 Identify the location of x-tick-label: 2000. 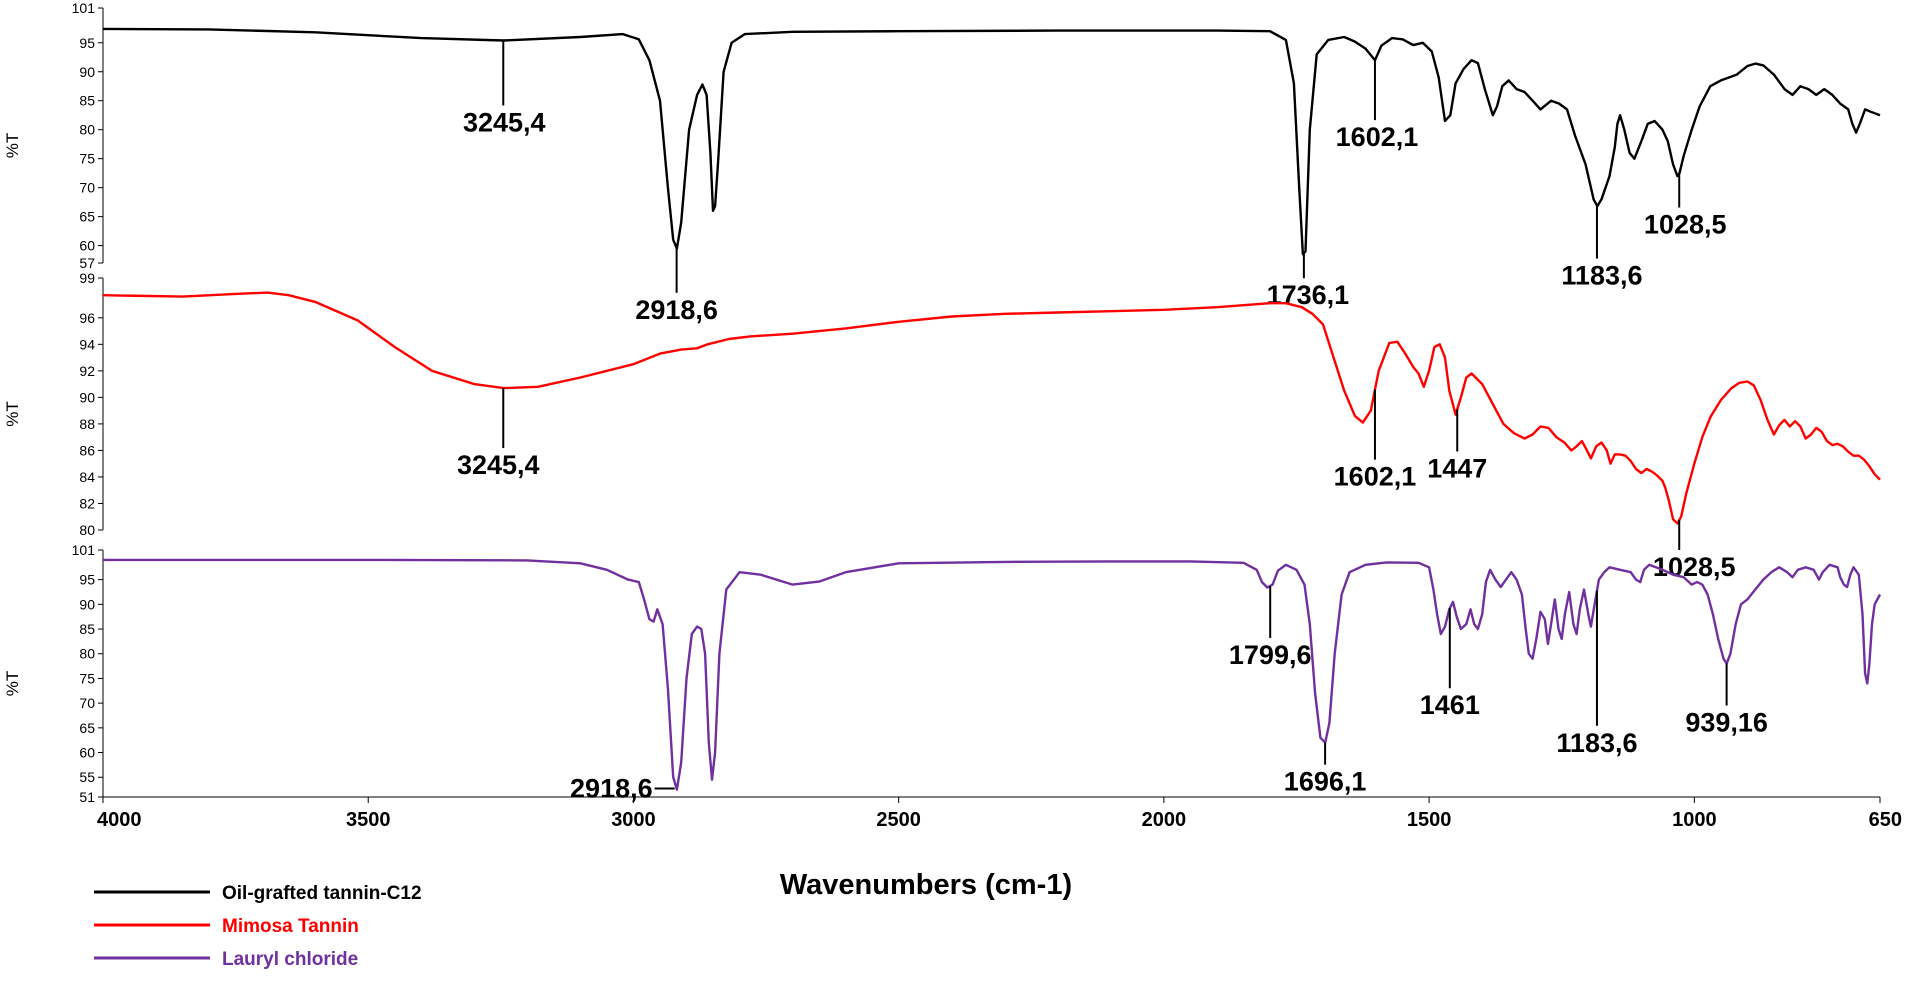
(1164, 820).